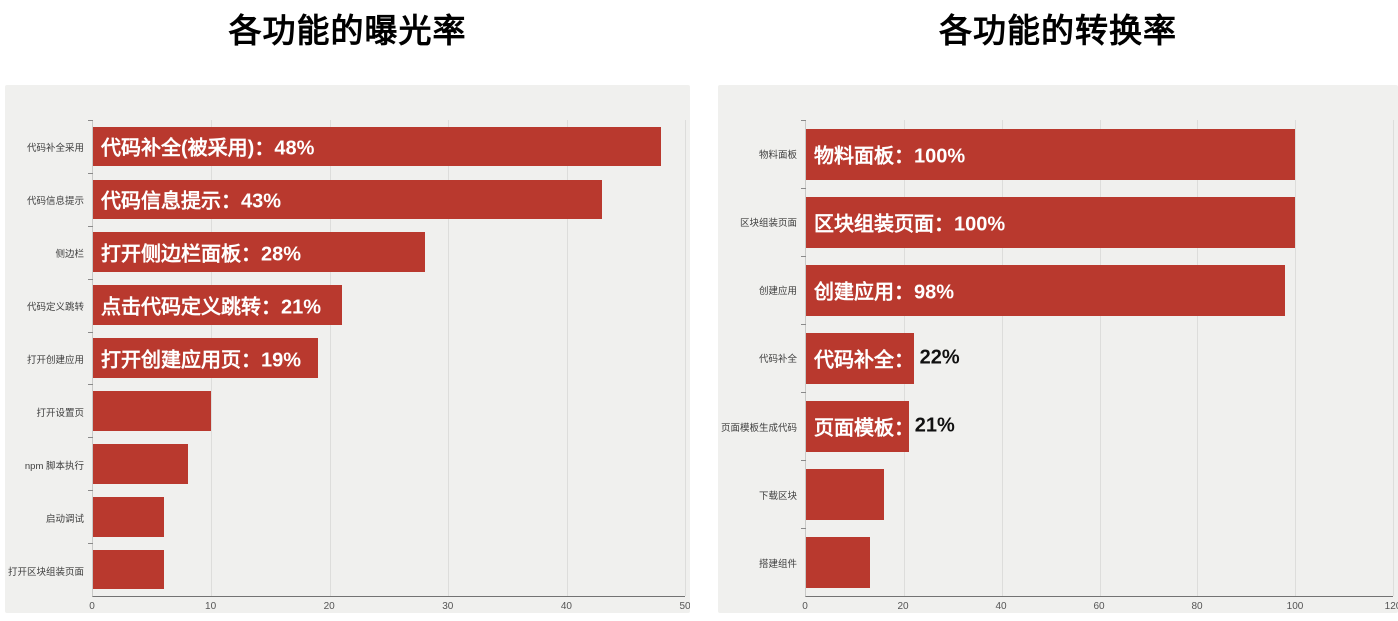 This screenshot has height=621, width=1398. I want to click on y-axis-labels: 物料面板区块组装页面创建应用代码补全页面模板生成代码下载区块搭建组件, so click(761, 358).